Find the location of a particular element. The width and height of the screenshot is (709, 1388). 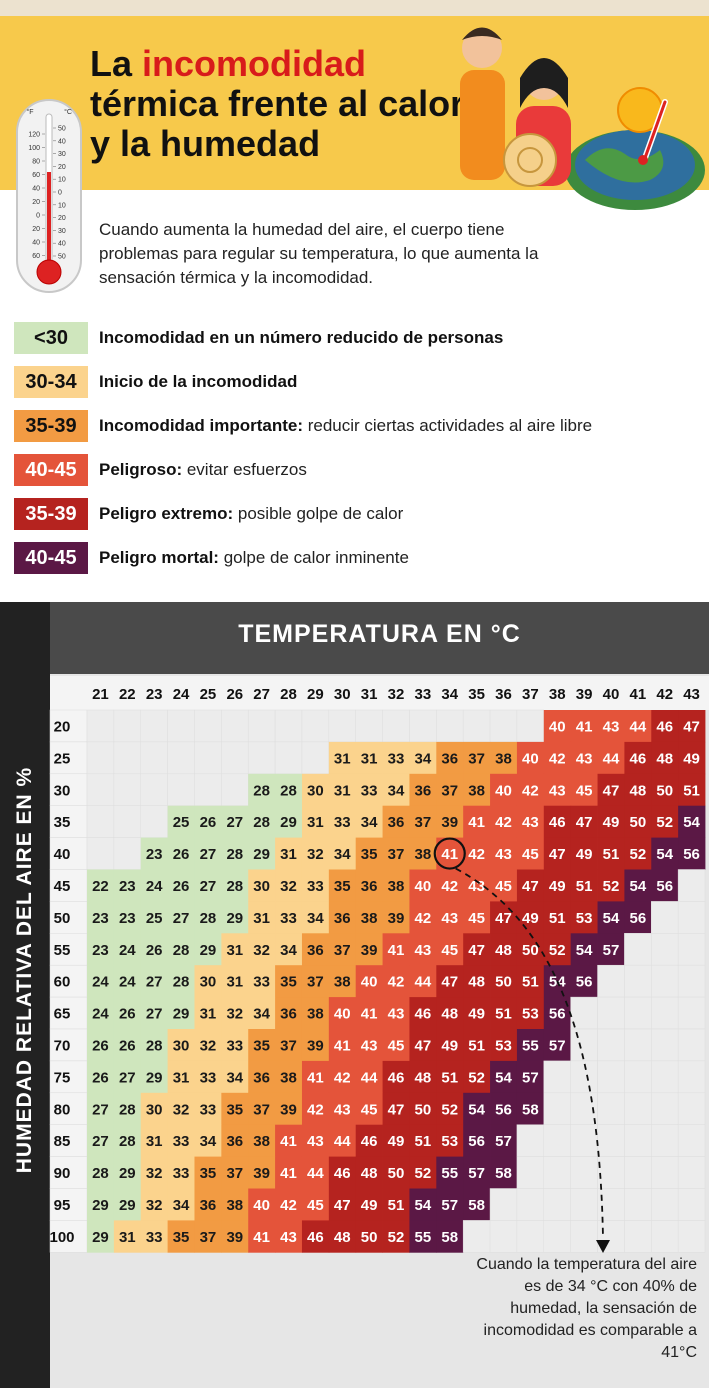

temperature-axis-band is located at coordinates (379, 638).